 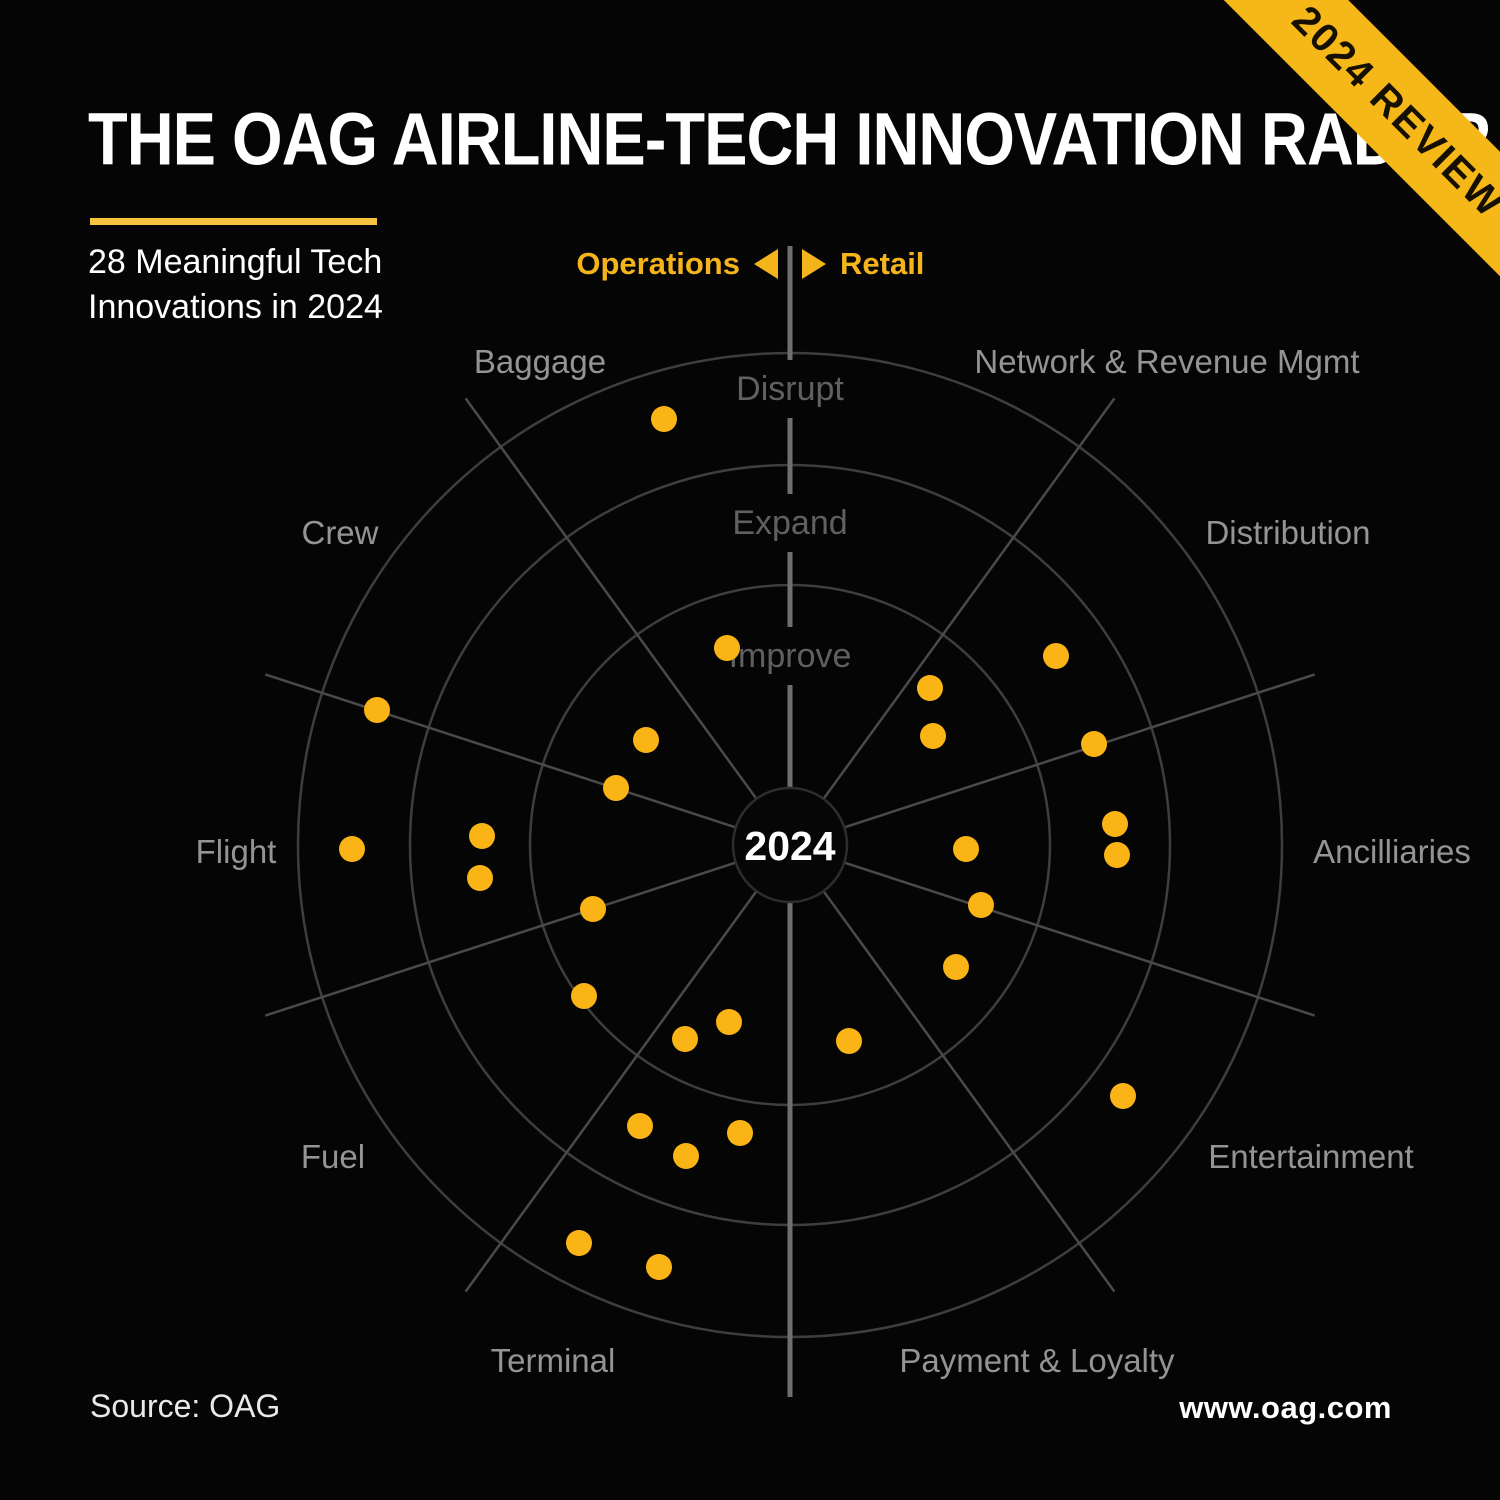 I want to click on ring-labels: Disrupt Expand Improve, so click(x=790, y=522).